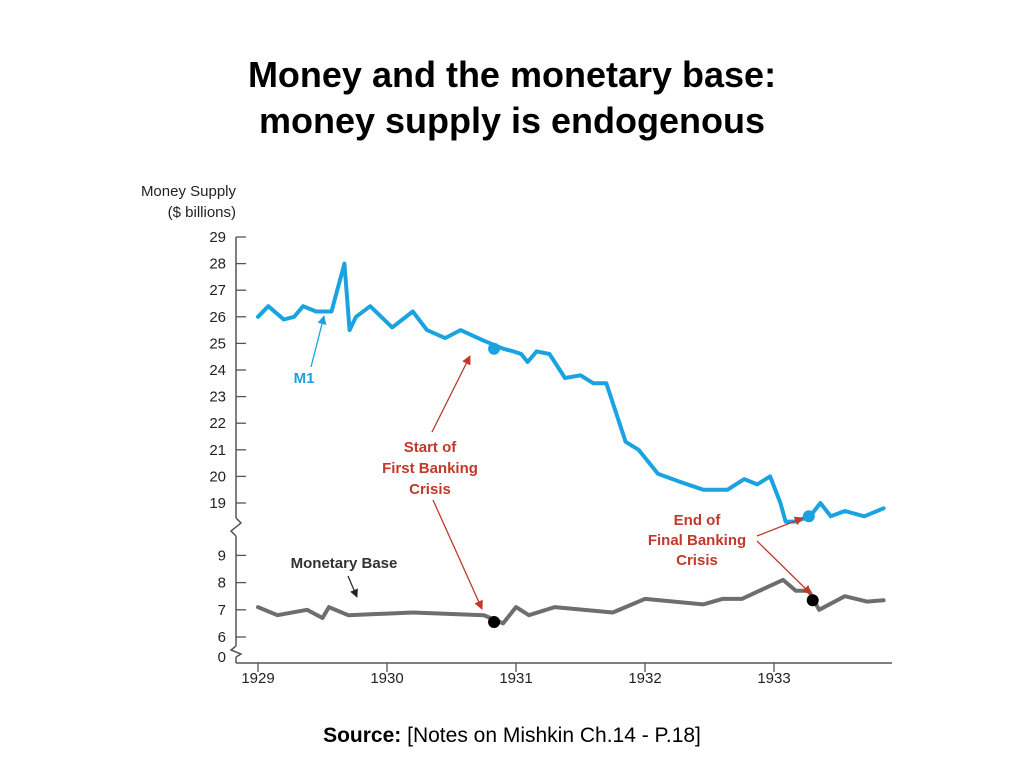 The width and height of the screenshot is (1024, 768). I want to click on y-axis-title-line-2: ($ billions), so click(202, 212).